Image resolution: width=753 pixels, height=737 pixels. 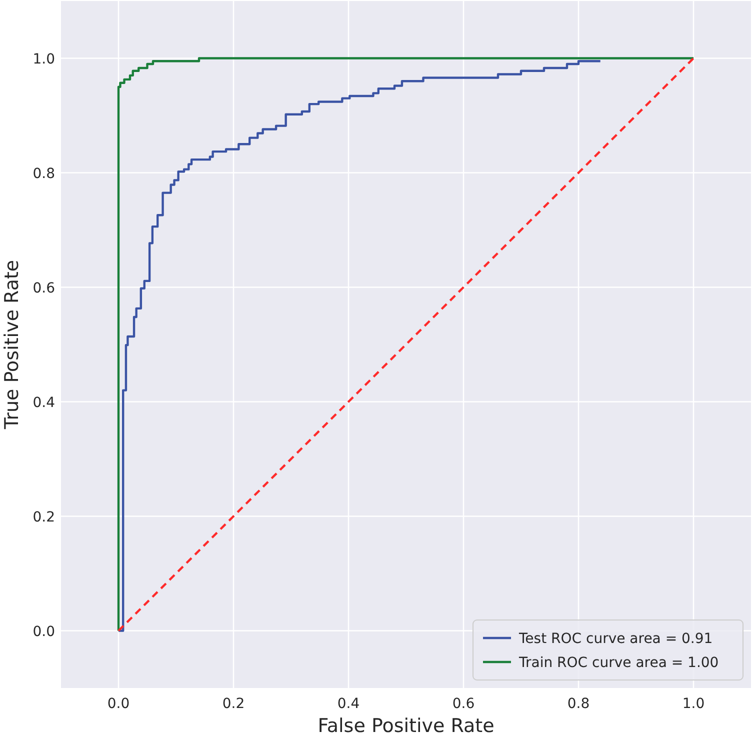 What do you see at coordinates (348, 704) in the screenshot?
I see `x-tick-label: 0.4` at bounding box center [348, 704].